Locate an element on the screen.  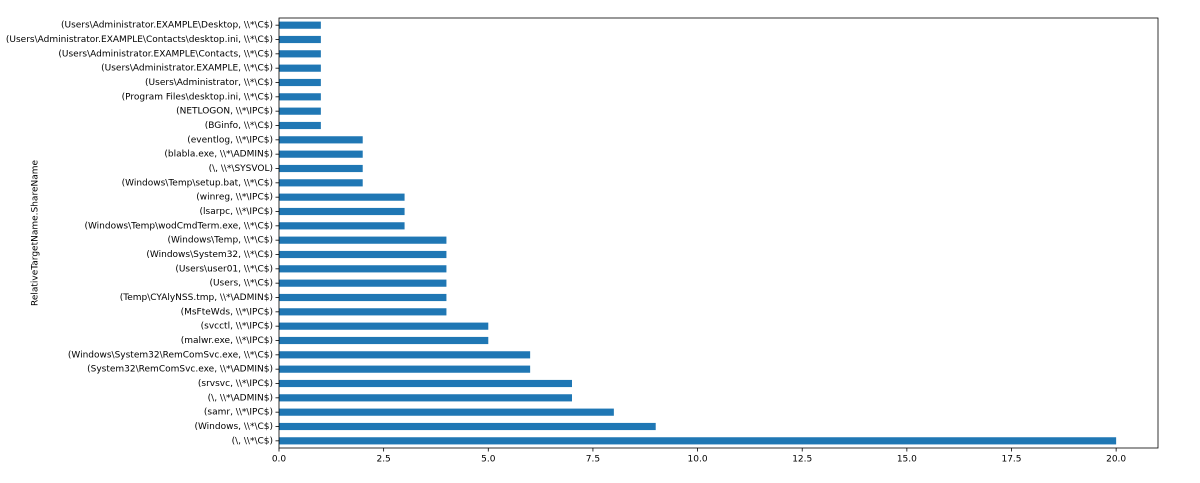
y-tick-label: (\, \\*\SYSVOL) is located at coordinates (241, 169).